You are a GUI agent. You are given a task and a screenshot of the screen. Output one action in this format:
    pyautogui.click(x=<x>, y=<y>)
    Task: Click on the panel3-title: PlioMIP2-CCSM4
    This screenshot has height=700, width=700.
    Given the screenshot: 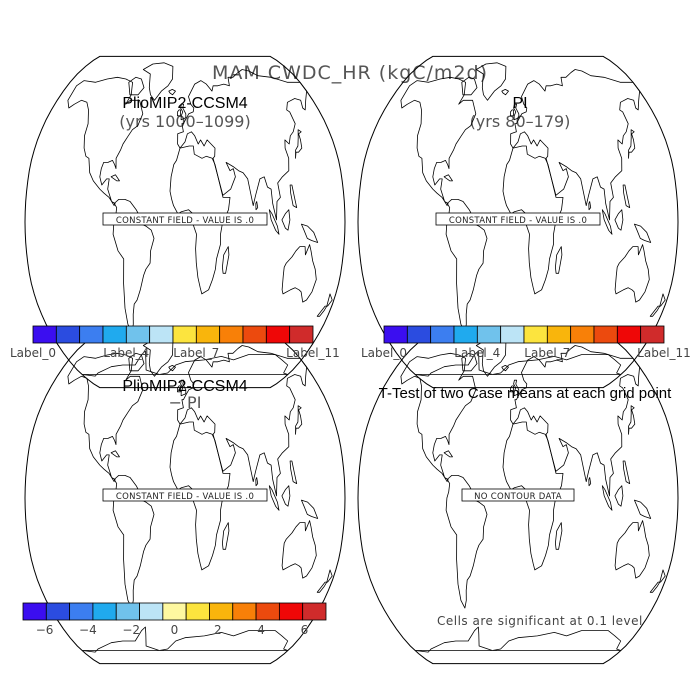 What is the action you would take?
    pyautogui.click(x=185, y=386)
    